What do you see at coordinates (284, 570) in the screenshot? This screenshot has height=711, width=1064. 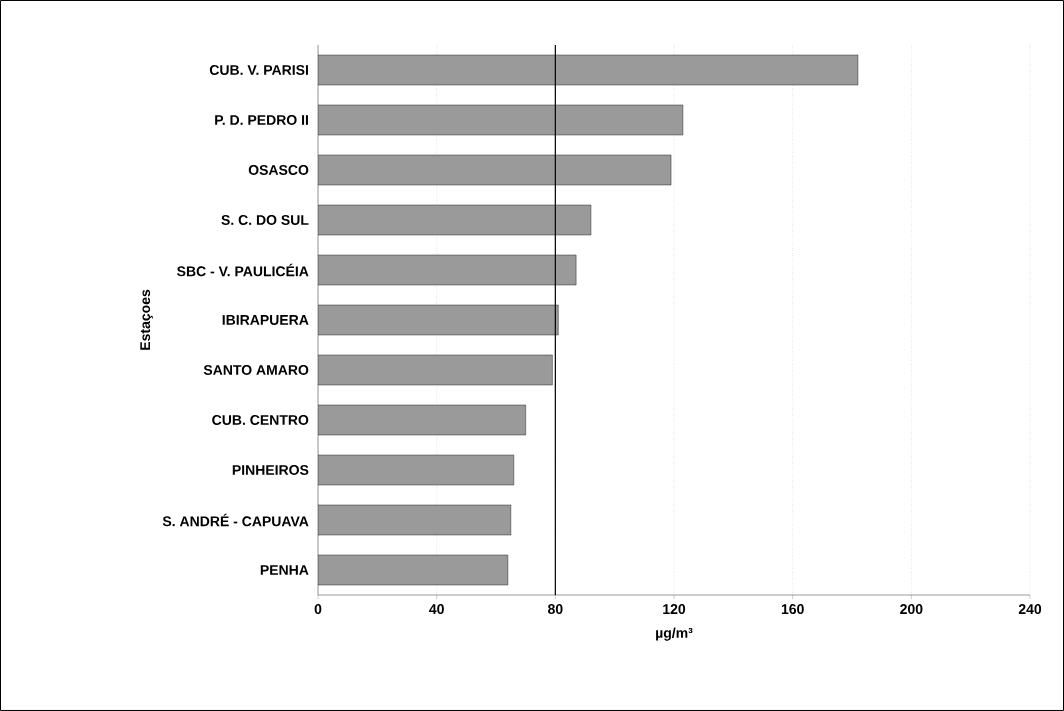 I see `y-tick-label: PENHA` at bounding box center [284, 570].